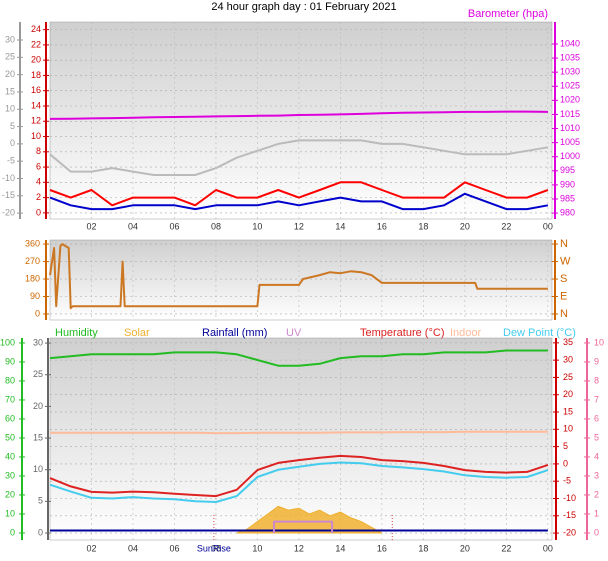 Image resolution: width=608 pixels, height=561 pixels. What do you see at coordinates (10, 456) in the screenshot?
I see `y-tick-label: 40` at bounding box center [10, 456].